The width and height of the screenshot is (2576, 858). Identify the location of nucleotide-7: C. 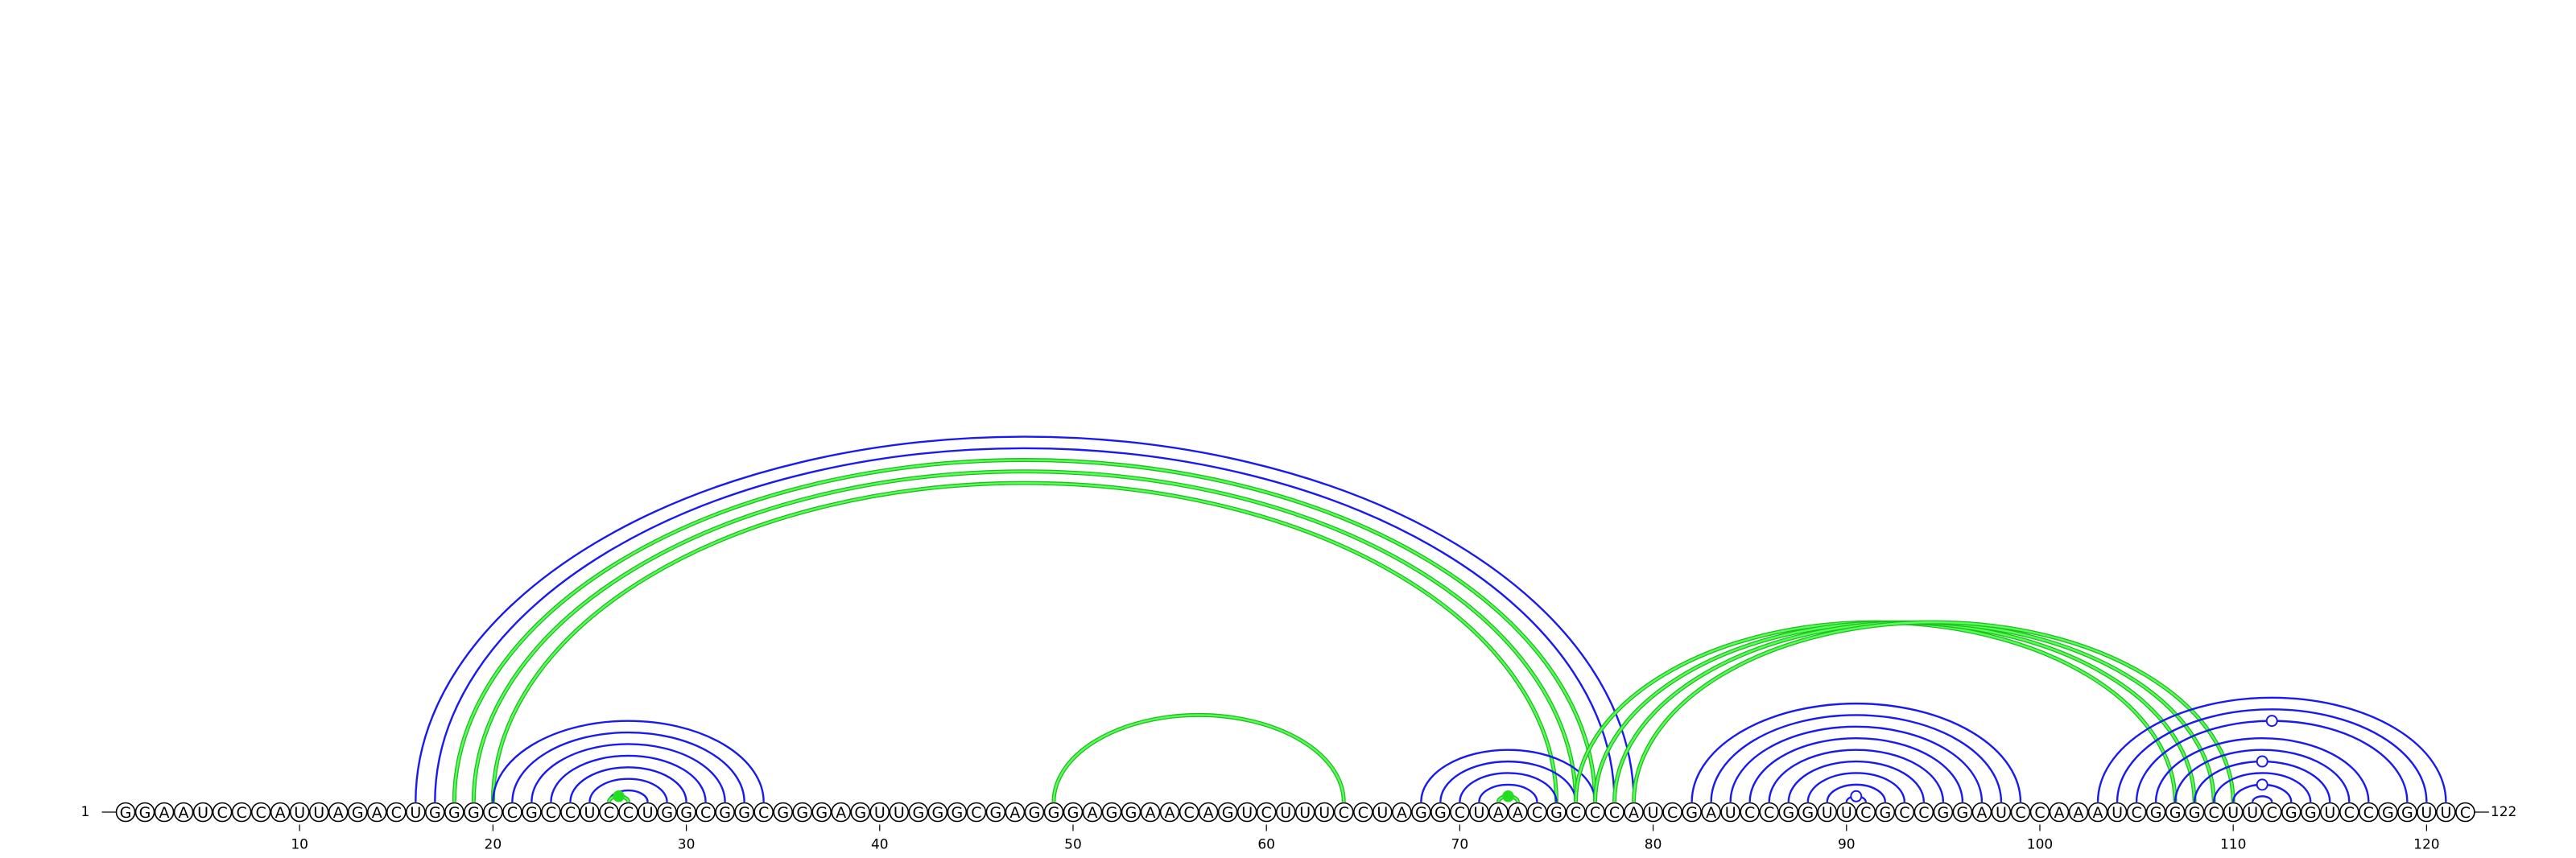
(242, 813).